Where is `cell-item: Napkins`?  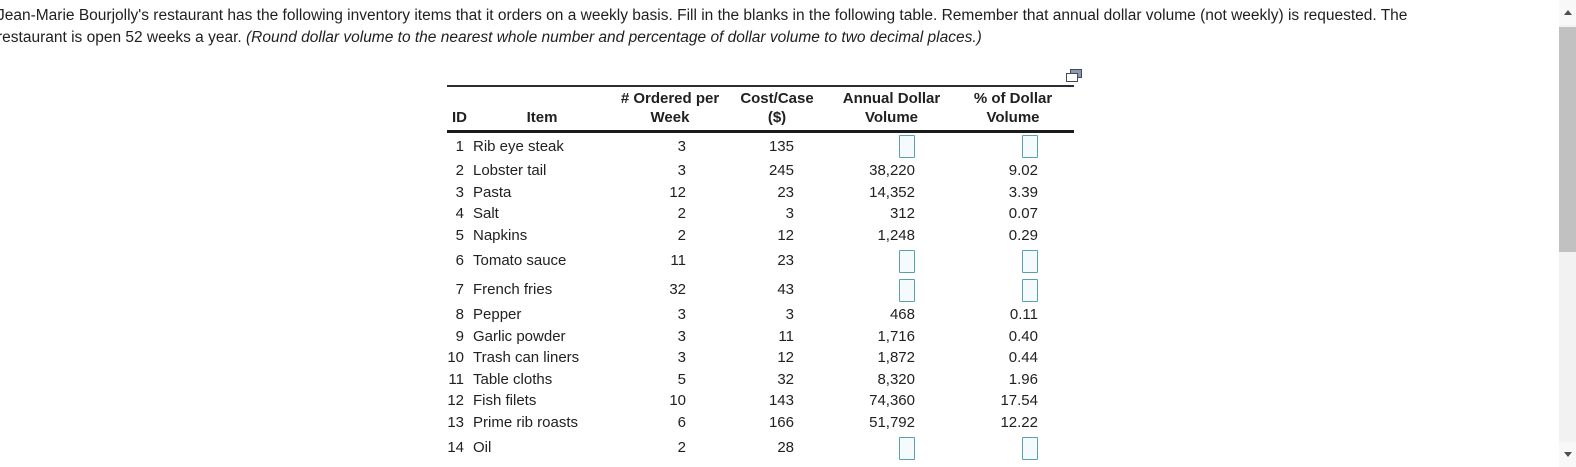
cell-item: Napkins is located at coordinates (500, 235).